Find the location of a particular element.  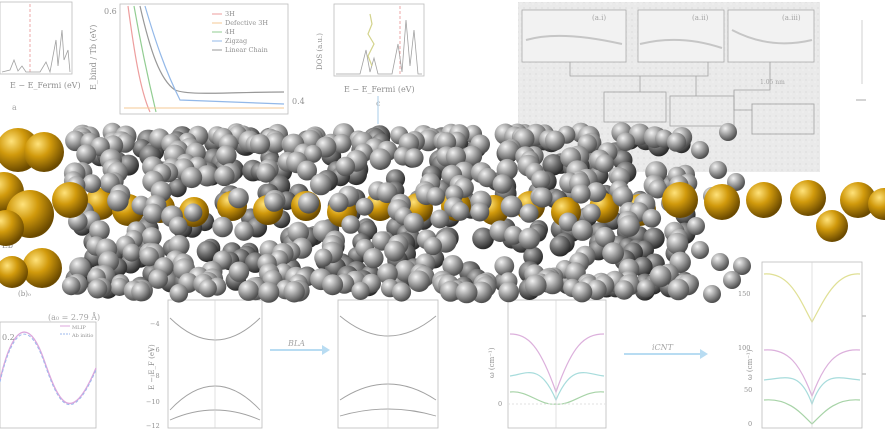

panel-top-right-ylabel: DOS (a.u.) is located at coordinates (320, 51).